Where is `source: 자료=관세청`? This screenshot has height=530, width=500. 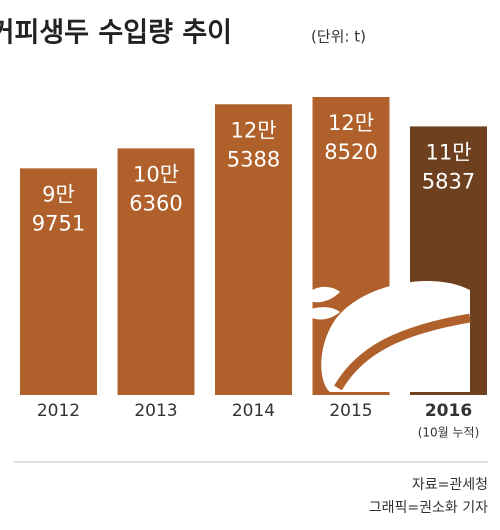
source: 자료=관세청 is located at coordinates (450, 485).